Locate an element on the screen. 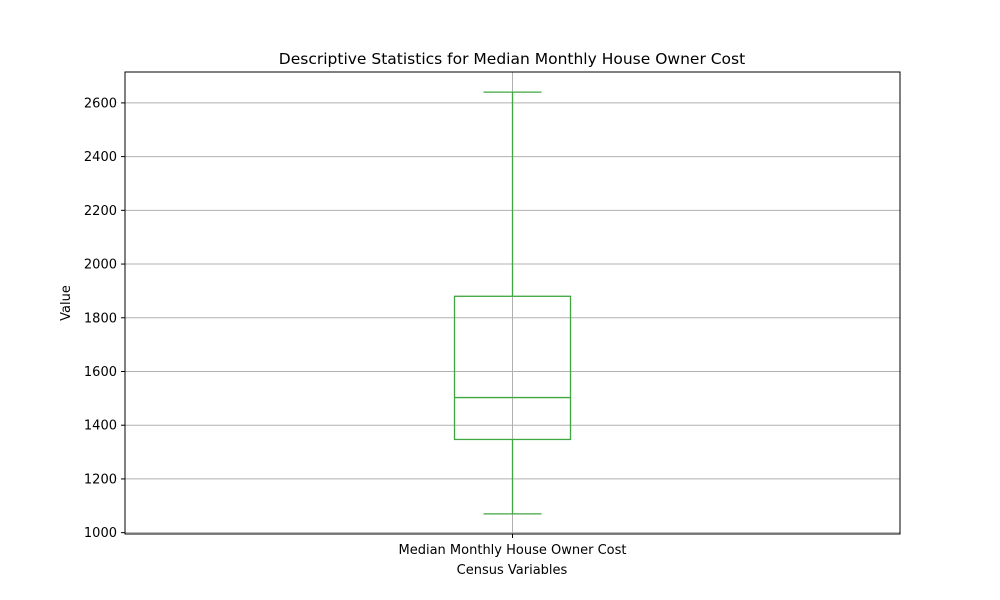 The width and height of the screenshot is (1000, 600). y-tick-label: 1200 is located at coordinates (100, 479).